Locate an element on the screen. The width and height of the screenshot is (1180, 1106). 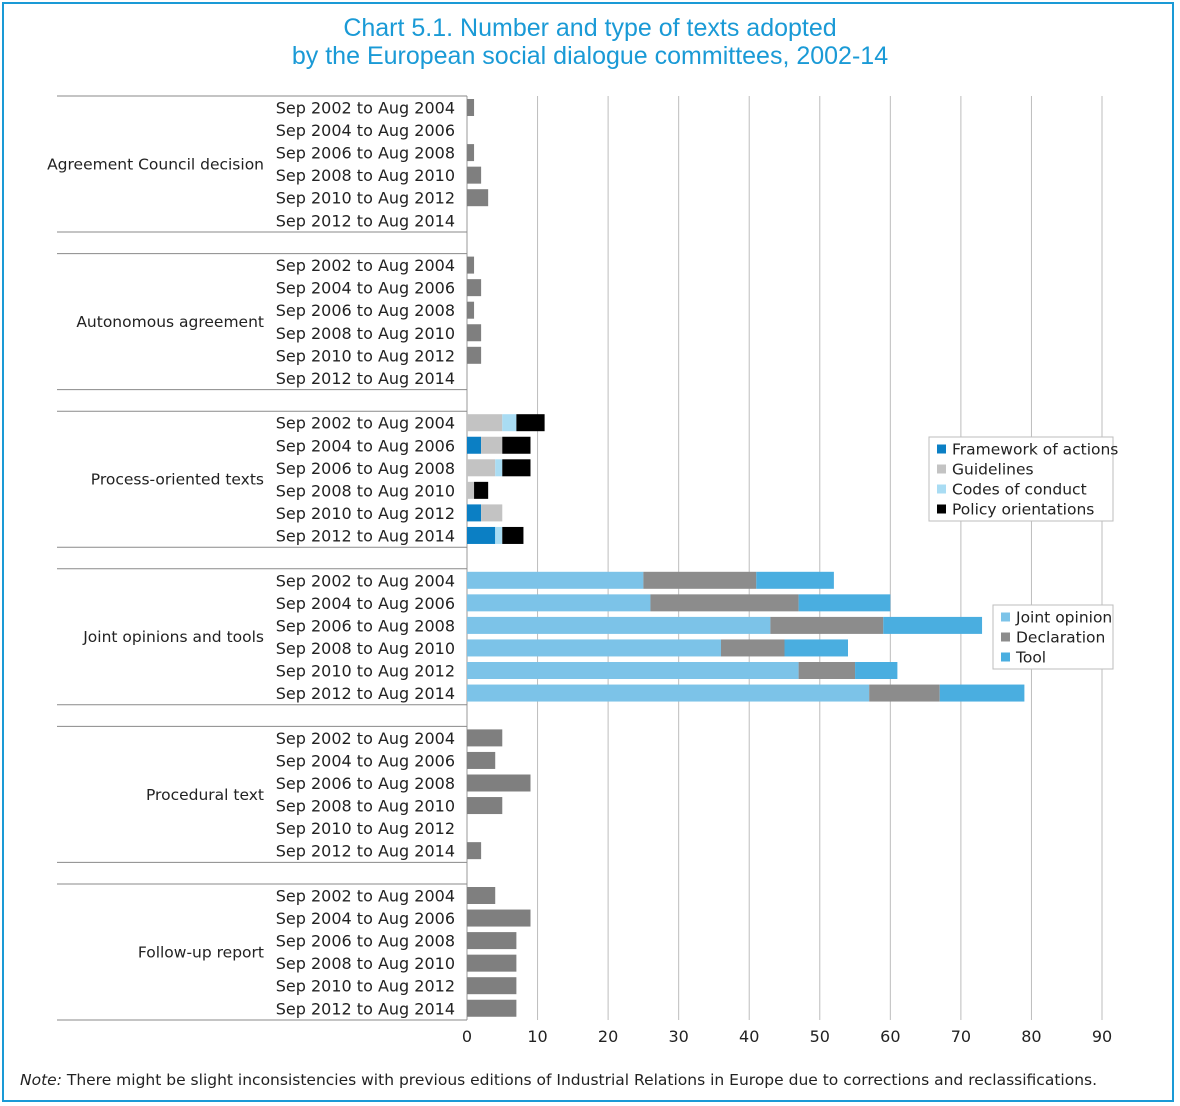
group-label: Procedural text is located at coordinates (205, 795).